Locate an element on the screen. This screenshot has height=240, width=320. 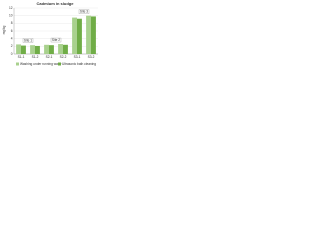
chart-title: Cadmium in sludge is located at coordinates (56, 3).